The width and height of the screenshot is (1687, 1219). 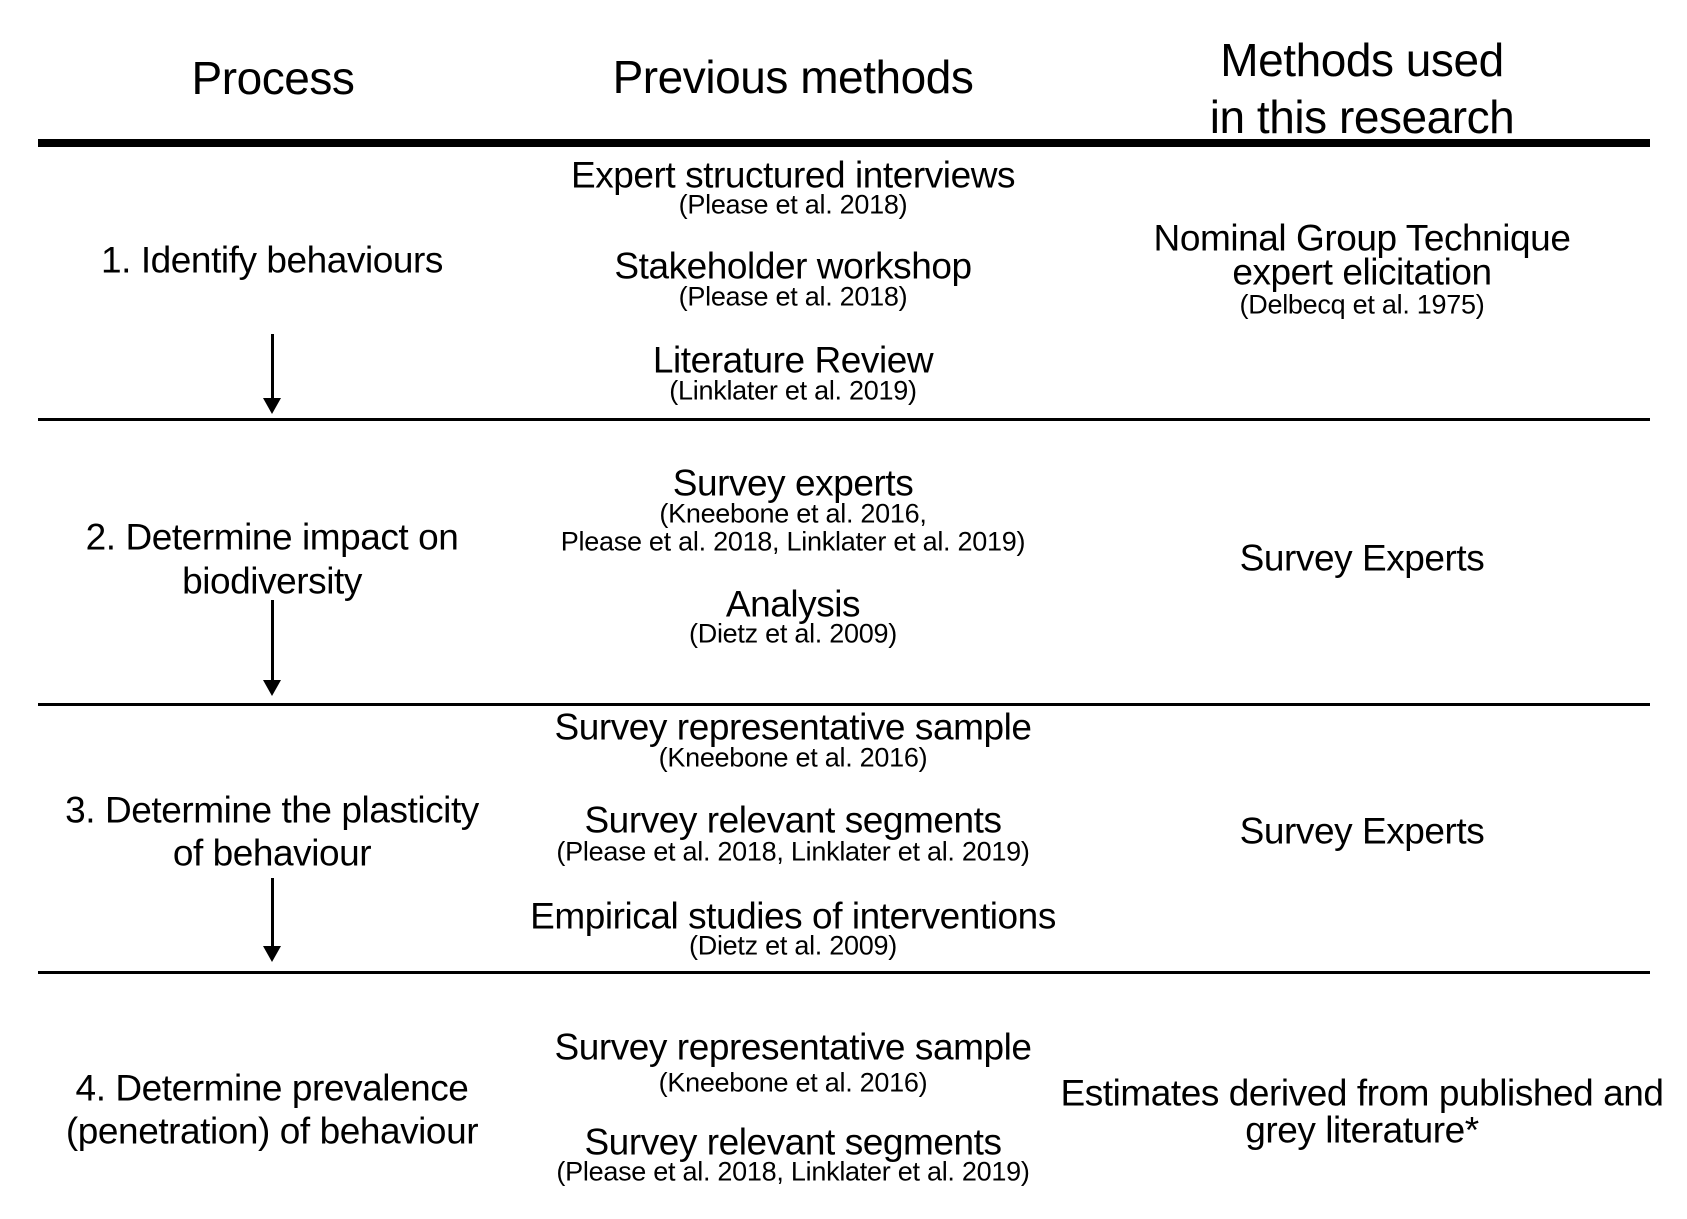 What do you see at coordinates (272, 1131) in the screenshot?
I see `process-step-4-line2: (penetration) of behaviour` at bounding box center [272, 1131].